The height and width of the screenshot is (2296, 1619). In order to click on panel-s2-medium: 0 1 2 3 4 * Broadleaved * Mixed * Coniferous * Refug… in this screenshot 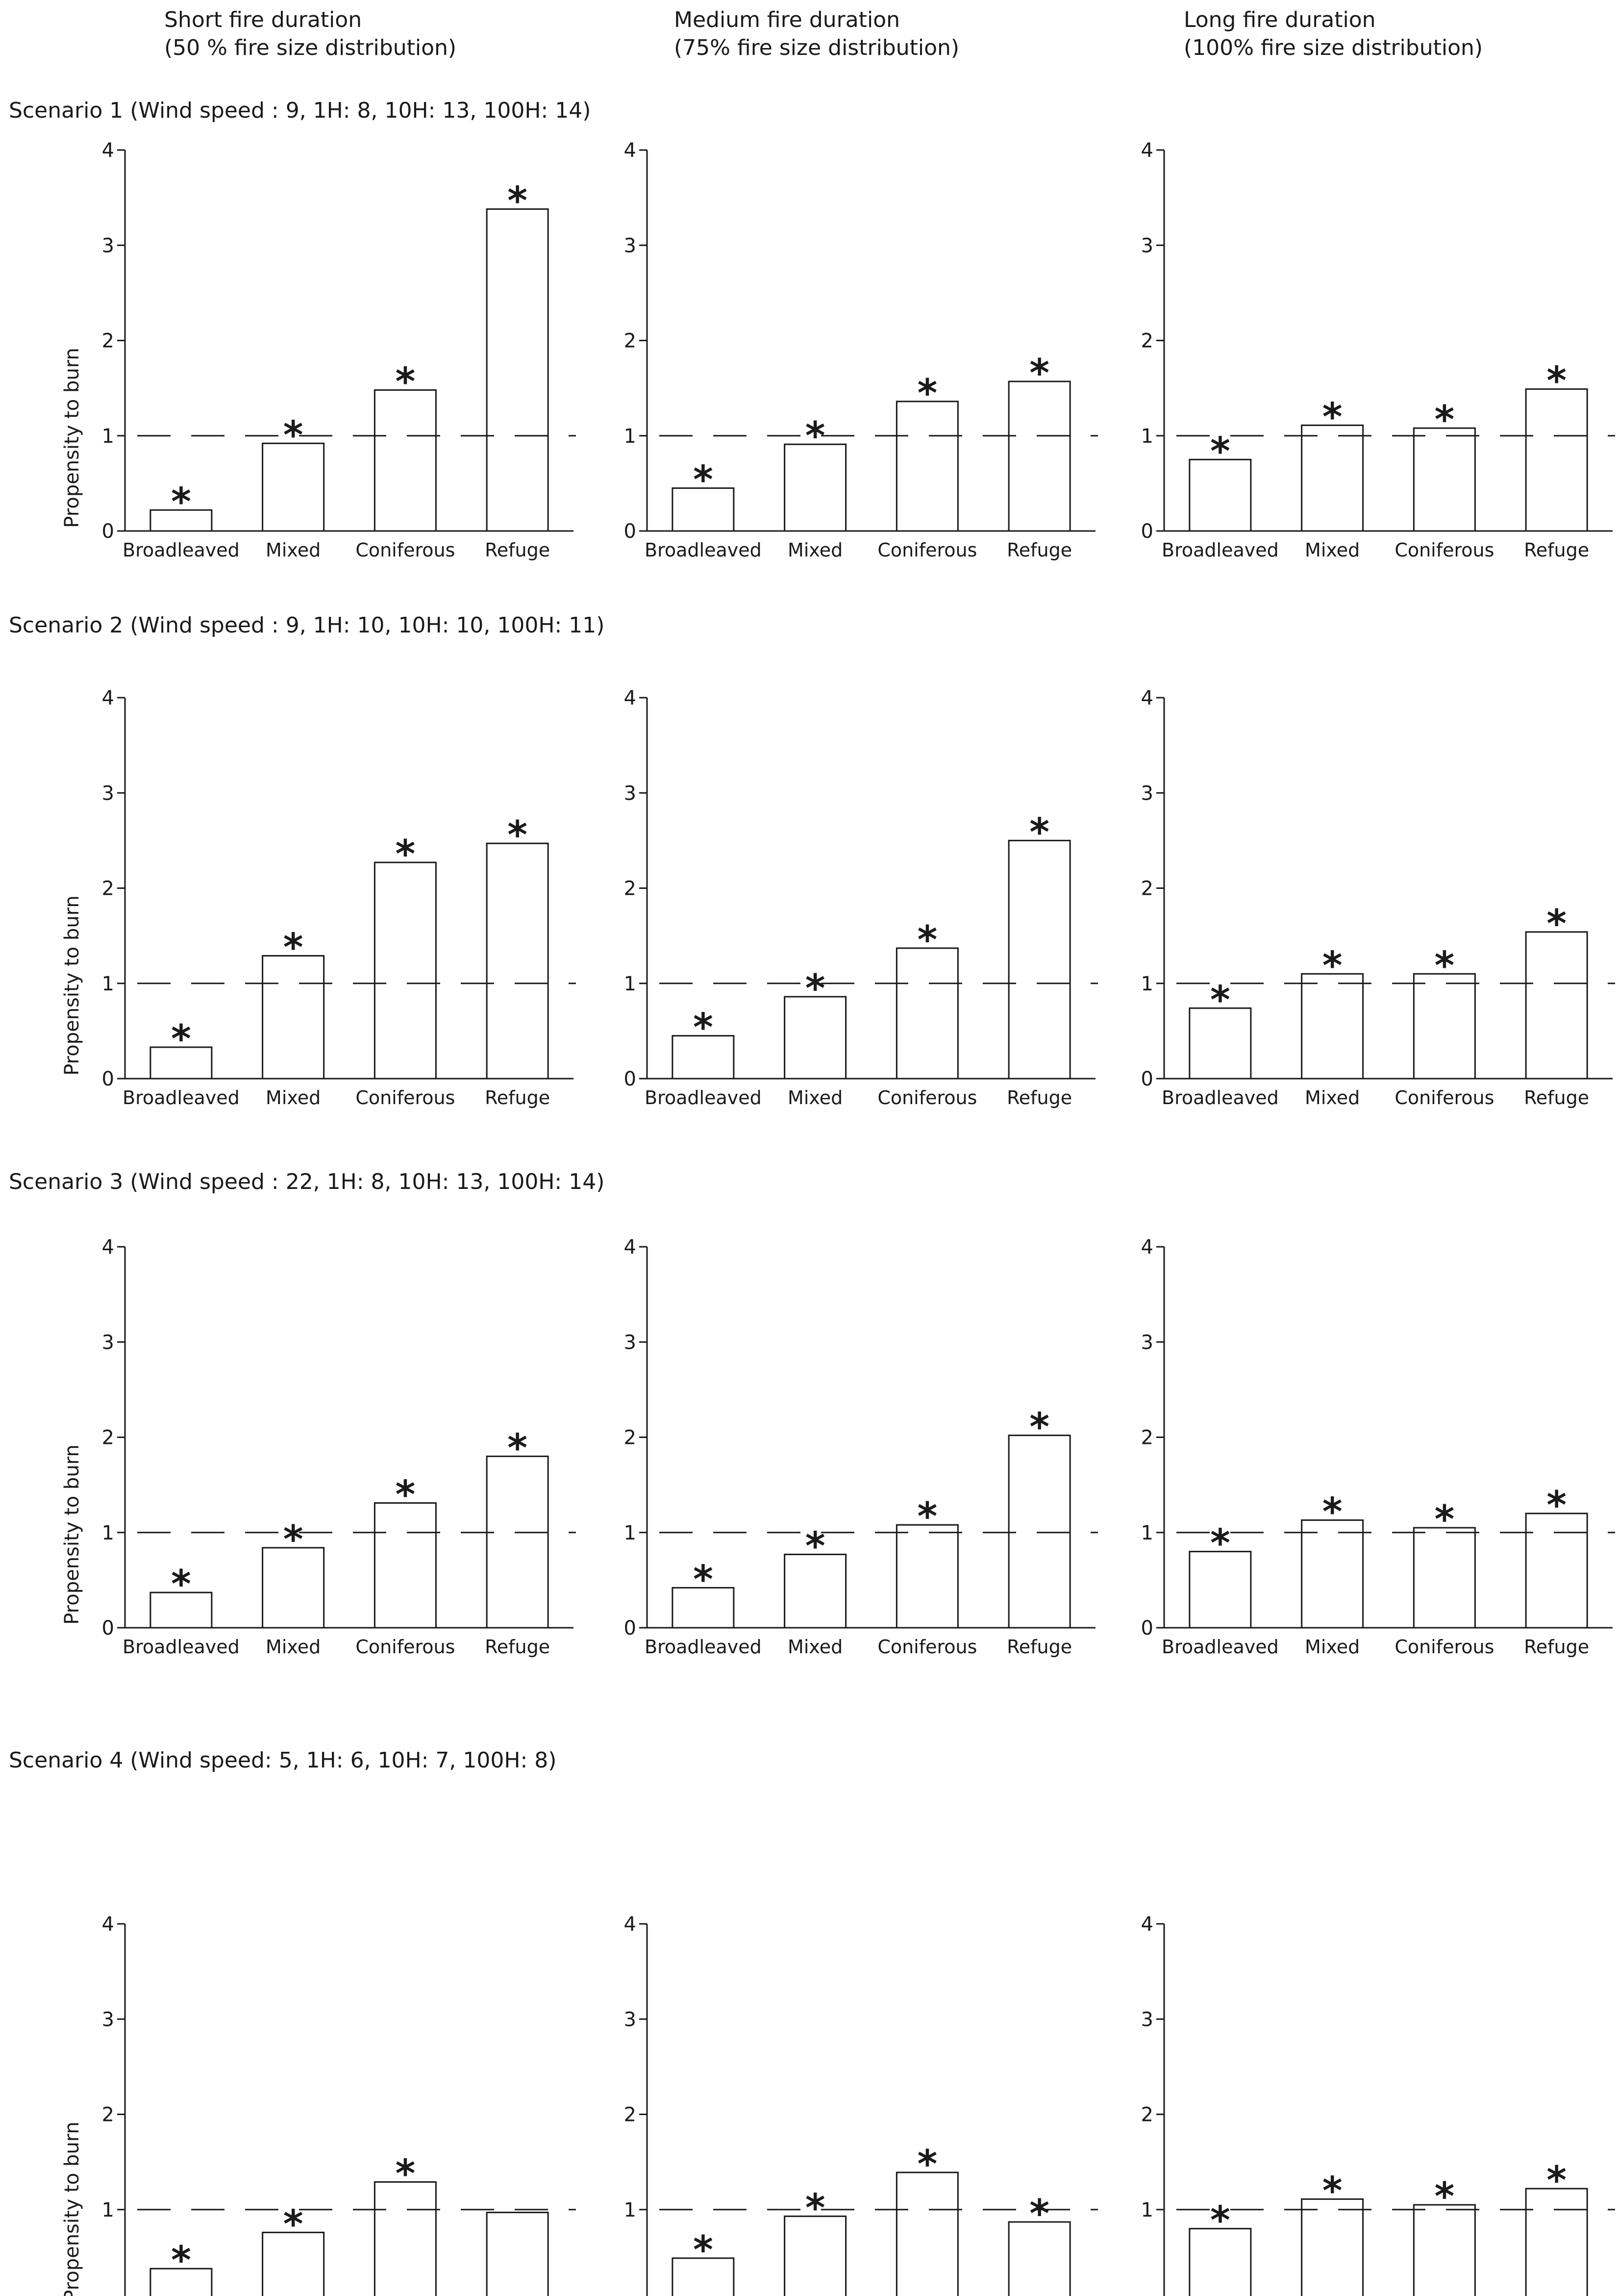, I will do `click(861, 898)`.